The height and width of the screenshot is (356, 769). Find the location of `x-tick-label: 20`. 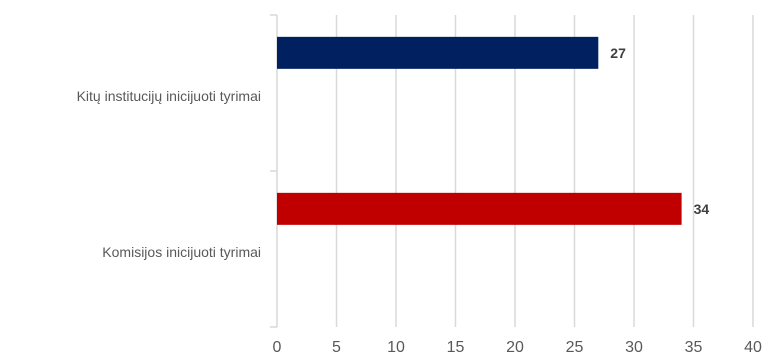

x-tick-label: 20 is located at coordinates (515, 347).